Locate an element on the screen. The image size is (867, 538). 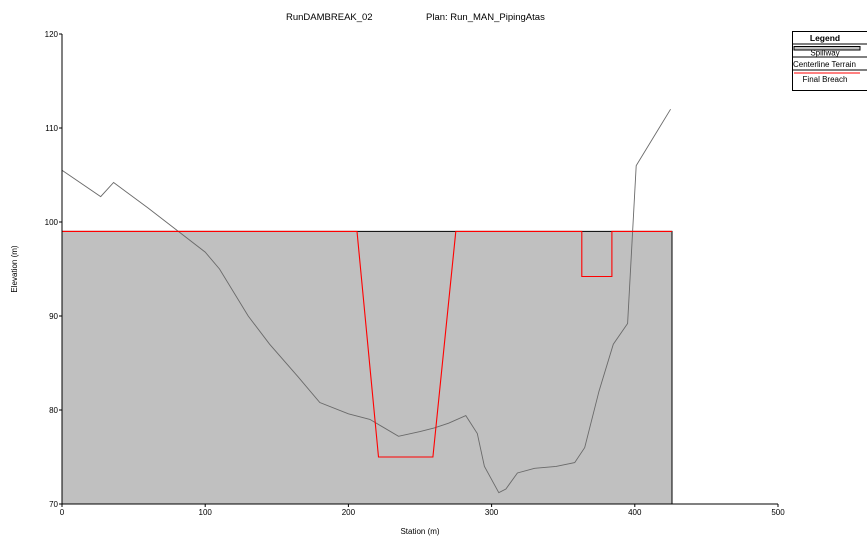
x-ticks: 0 100 200 300 400 500 is located at coordinates (422, 510).